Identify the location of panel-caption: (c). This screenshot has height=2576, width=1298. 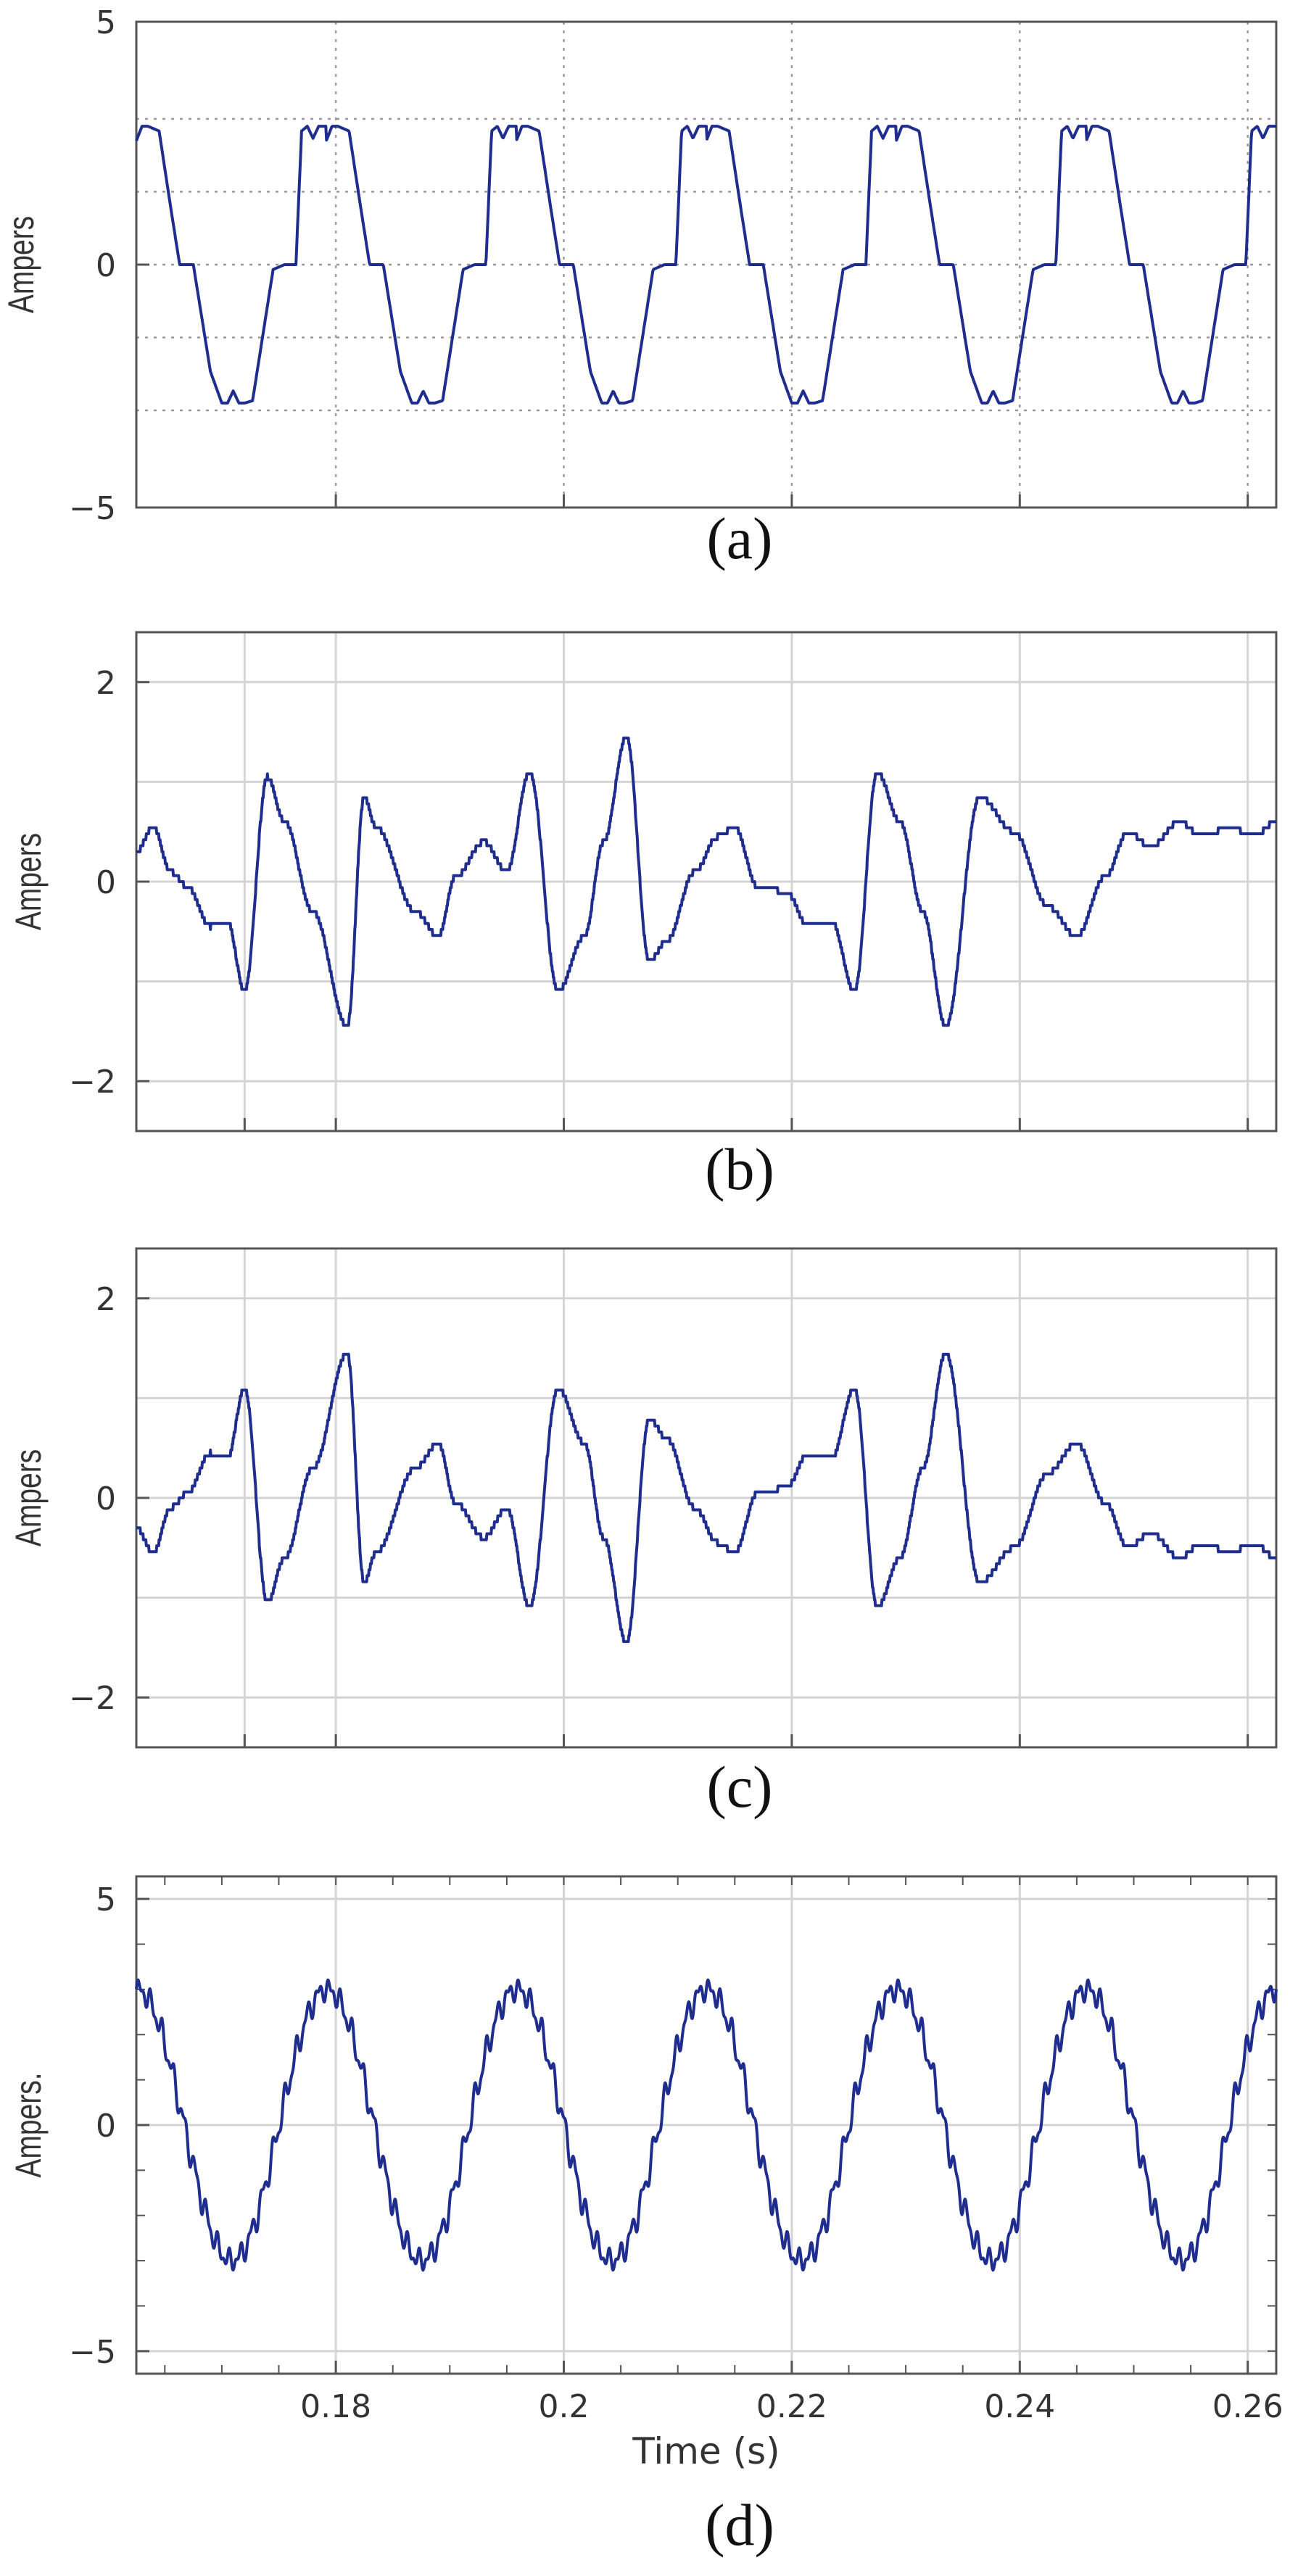
(739, 1787).